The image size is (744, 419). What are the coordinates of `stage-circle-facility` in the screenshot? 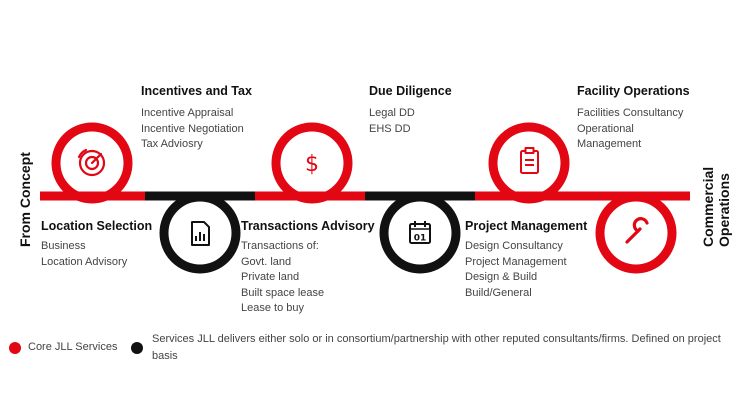 It's located at (529, 163).